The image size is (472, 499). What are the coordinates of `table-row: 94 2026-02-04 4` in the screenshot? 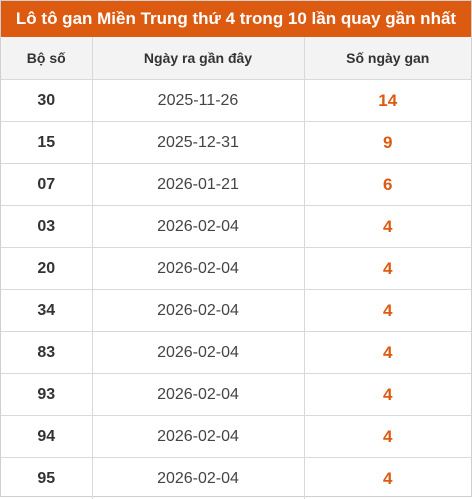 It's located at (236, 437).